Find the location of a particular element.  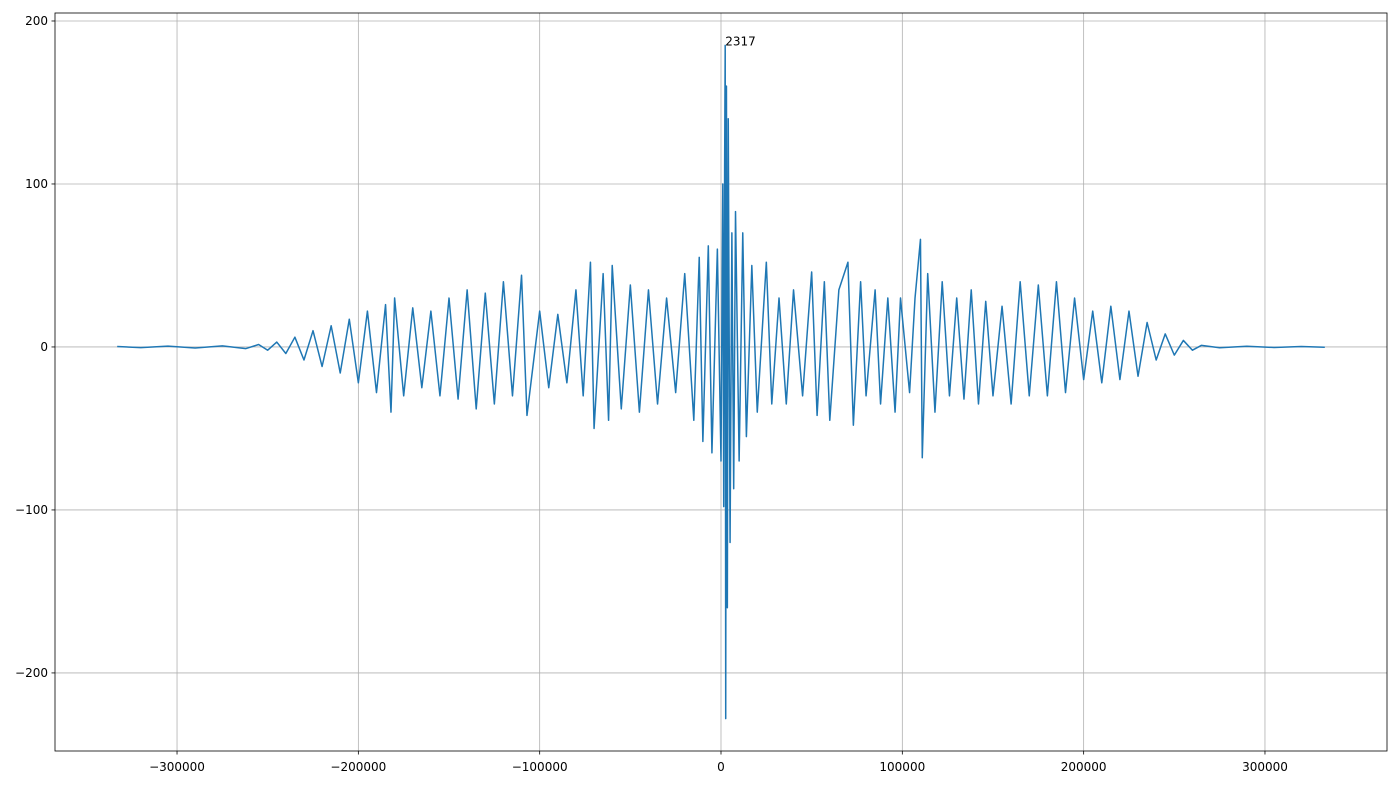

x-tick-label: 200000 is located at coordinates (1084, 767).